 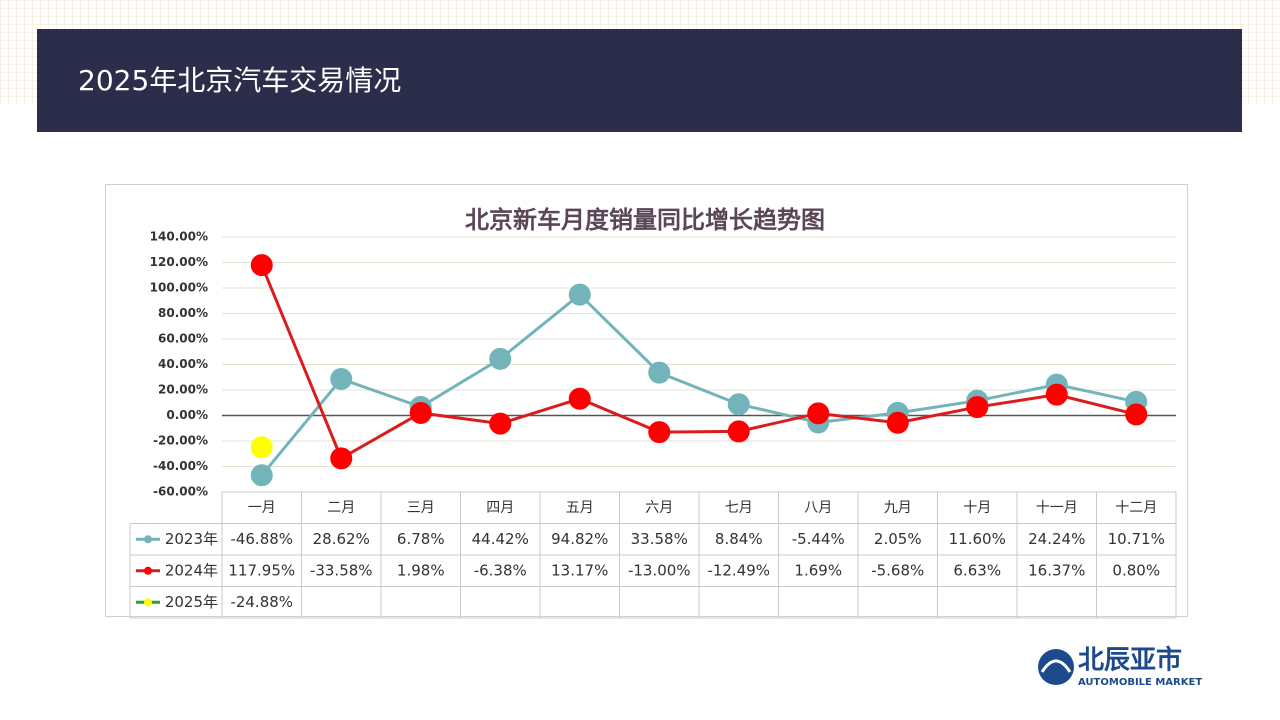 What do you see at coordinates (191, 570) in the screenshot?
I see `legend-label: 2024年` at bounding box center [191, 570].